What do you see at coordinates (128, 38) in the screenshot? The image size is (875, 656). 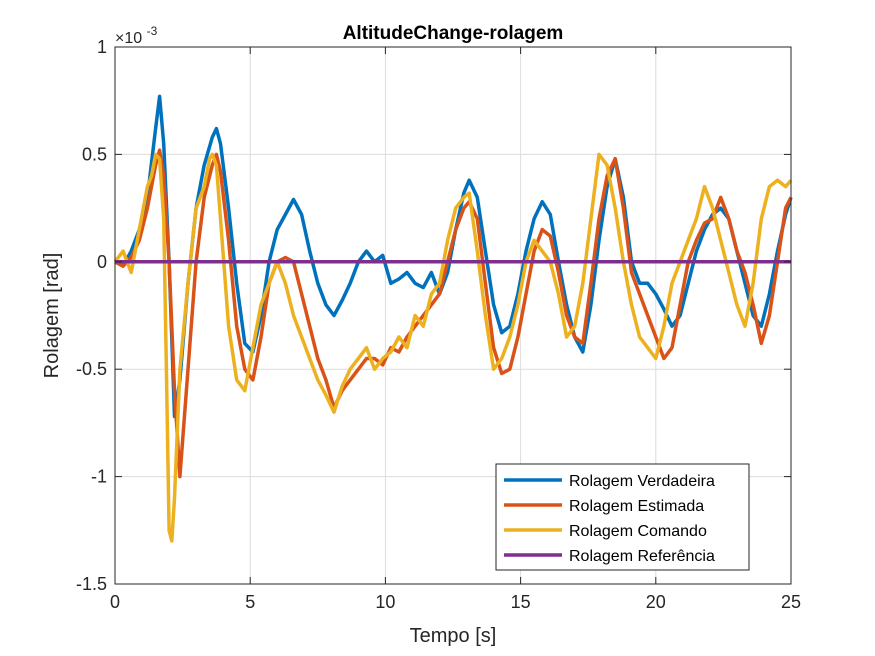 I see `y-exponent-base: ×10` at bounding box center [128, 38].